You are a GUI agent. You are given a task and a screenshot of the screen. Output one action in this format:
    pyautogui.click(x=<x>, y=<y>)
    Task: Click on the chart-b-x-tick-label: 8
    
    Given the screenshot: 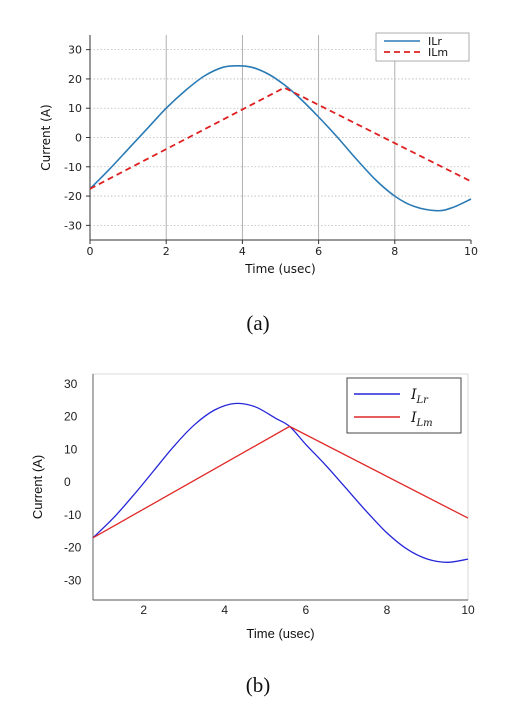 What is the action you would take?
    pyautogui.click(x=387, y=610)
    